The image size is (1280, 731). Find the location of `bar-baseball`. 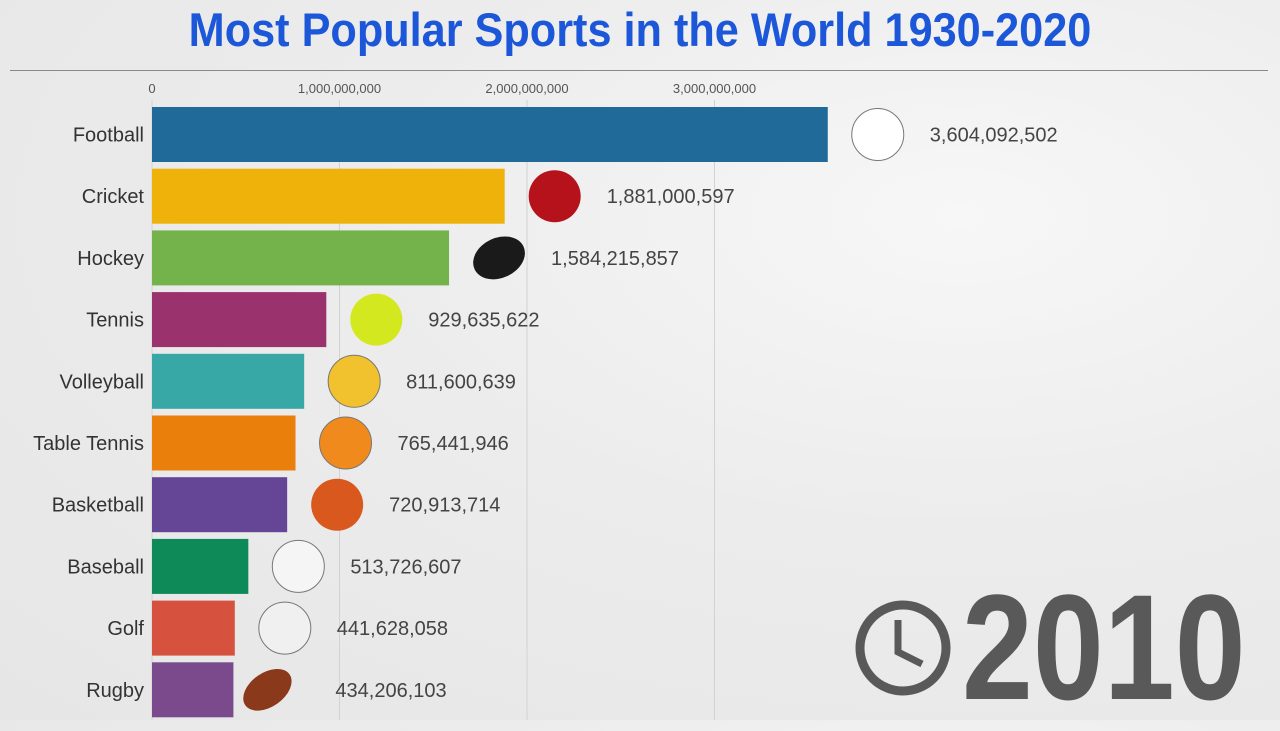

bar-baseball is located at coordinates (200, 566).